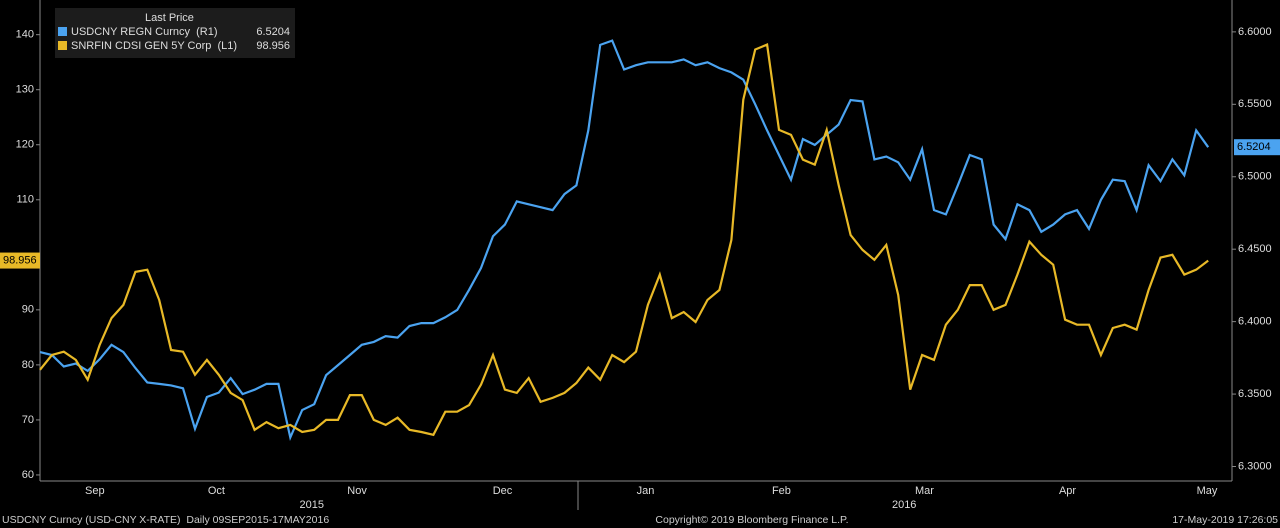 The height and width of the screenshot is (528, 1280). Describe the element at coordinates (25, 145) in the screenshot. I see `y-tick-label: 120` at that location.